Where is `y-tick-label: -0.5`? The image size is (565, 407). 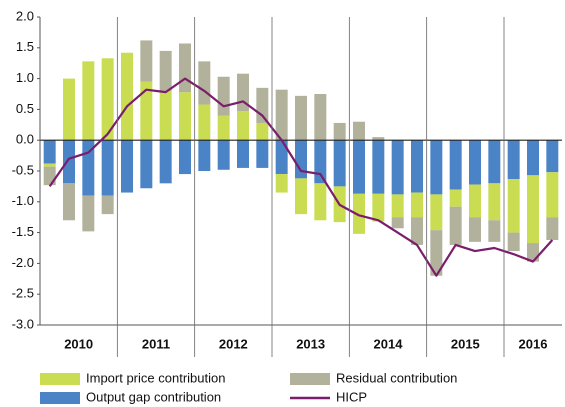
y-tick-label: -0.5 is located at coordinates (23, 169).